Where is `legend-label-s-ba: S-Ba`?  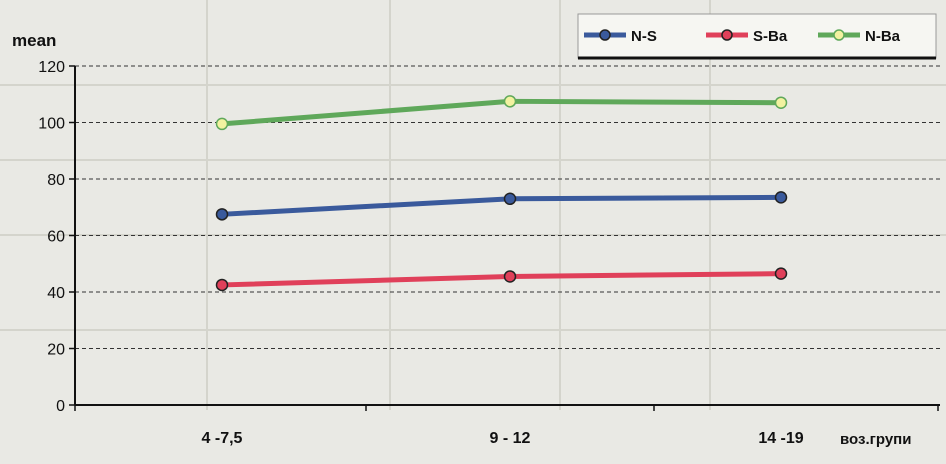
legend-label-s-ba: S-Ba is located at coordinates (770, 36).